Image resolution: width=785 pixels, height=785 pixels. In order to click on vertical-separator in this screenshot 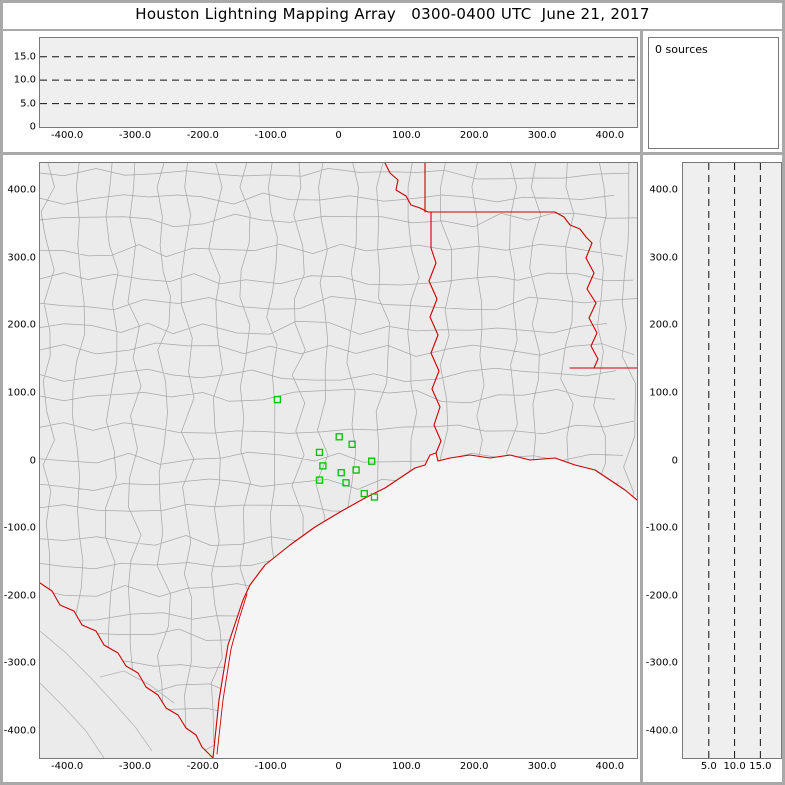, I will do `click(641, 408)`.